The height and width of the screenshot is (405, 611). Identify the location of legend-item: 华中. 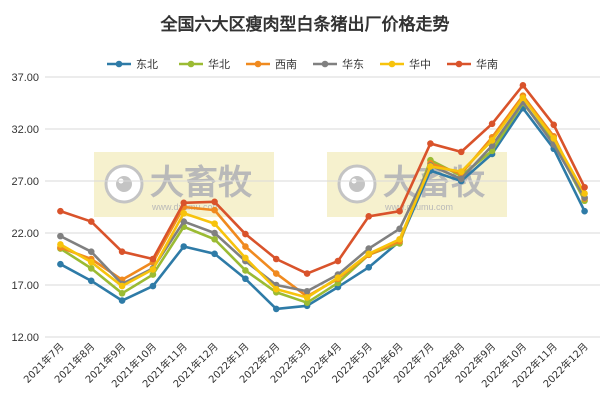
(405, 64).